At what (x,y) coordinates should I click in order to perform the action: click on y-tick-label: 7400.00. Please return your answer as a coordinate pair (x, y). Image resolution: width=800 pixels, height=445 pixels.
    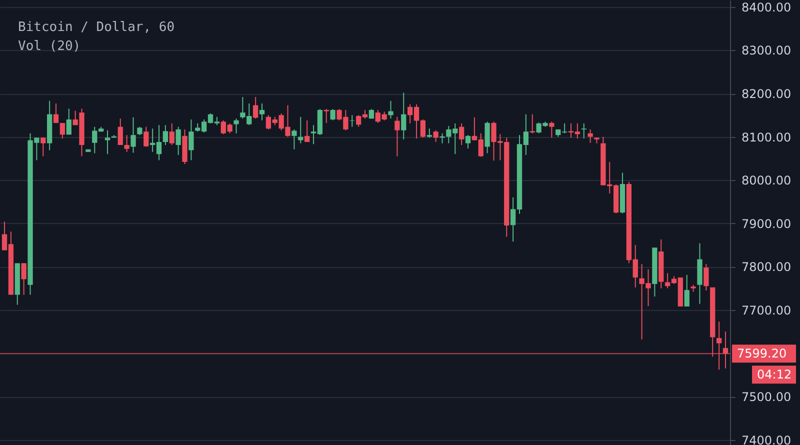
    Looking at the image, I should click on (767, 439).